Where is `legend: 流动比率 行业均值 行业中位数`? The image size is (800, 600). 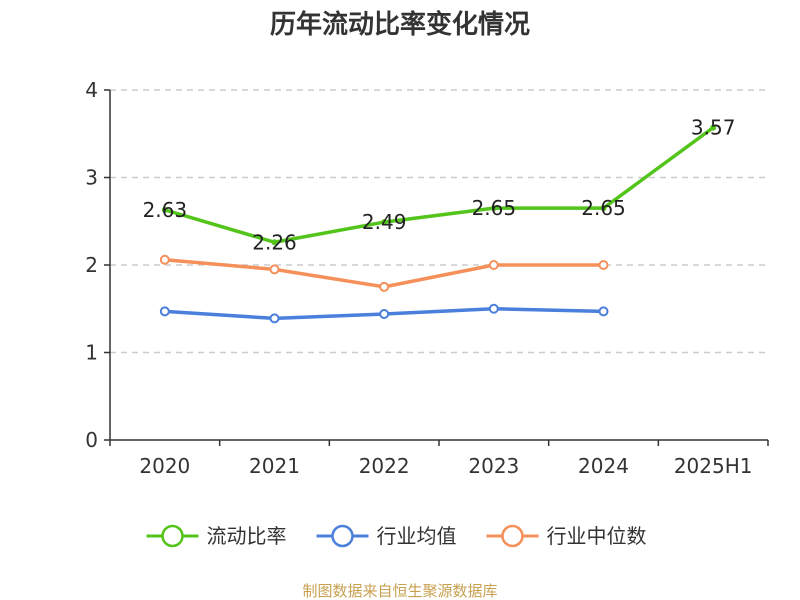
legend: 流动比率 行业均值 行业中位数 is located at coordinates (396, 536).